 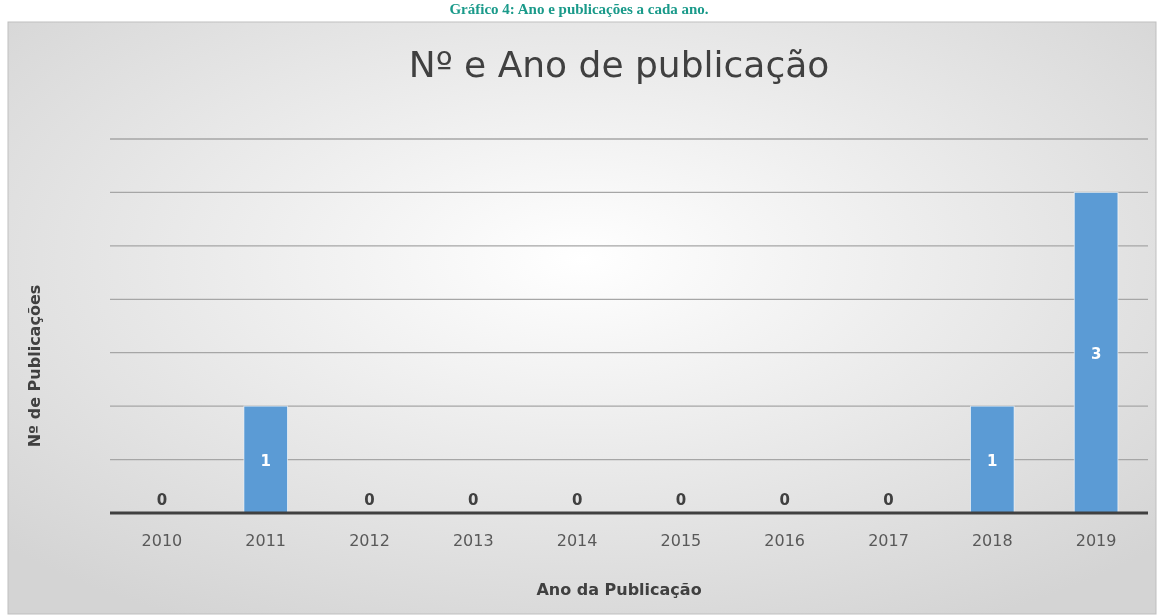 What do you see at coordinates (577, 540) in the screenshot?
I see `x-tick-label: 2014` at bounding box center [577, 540].